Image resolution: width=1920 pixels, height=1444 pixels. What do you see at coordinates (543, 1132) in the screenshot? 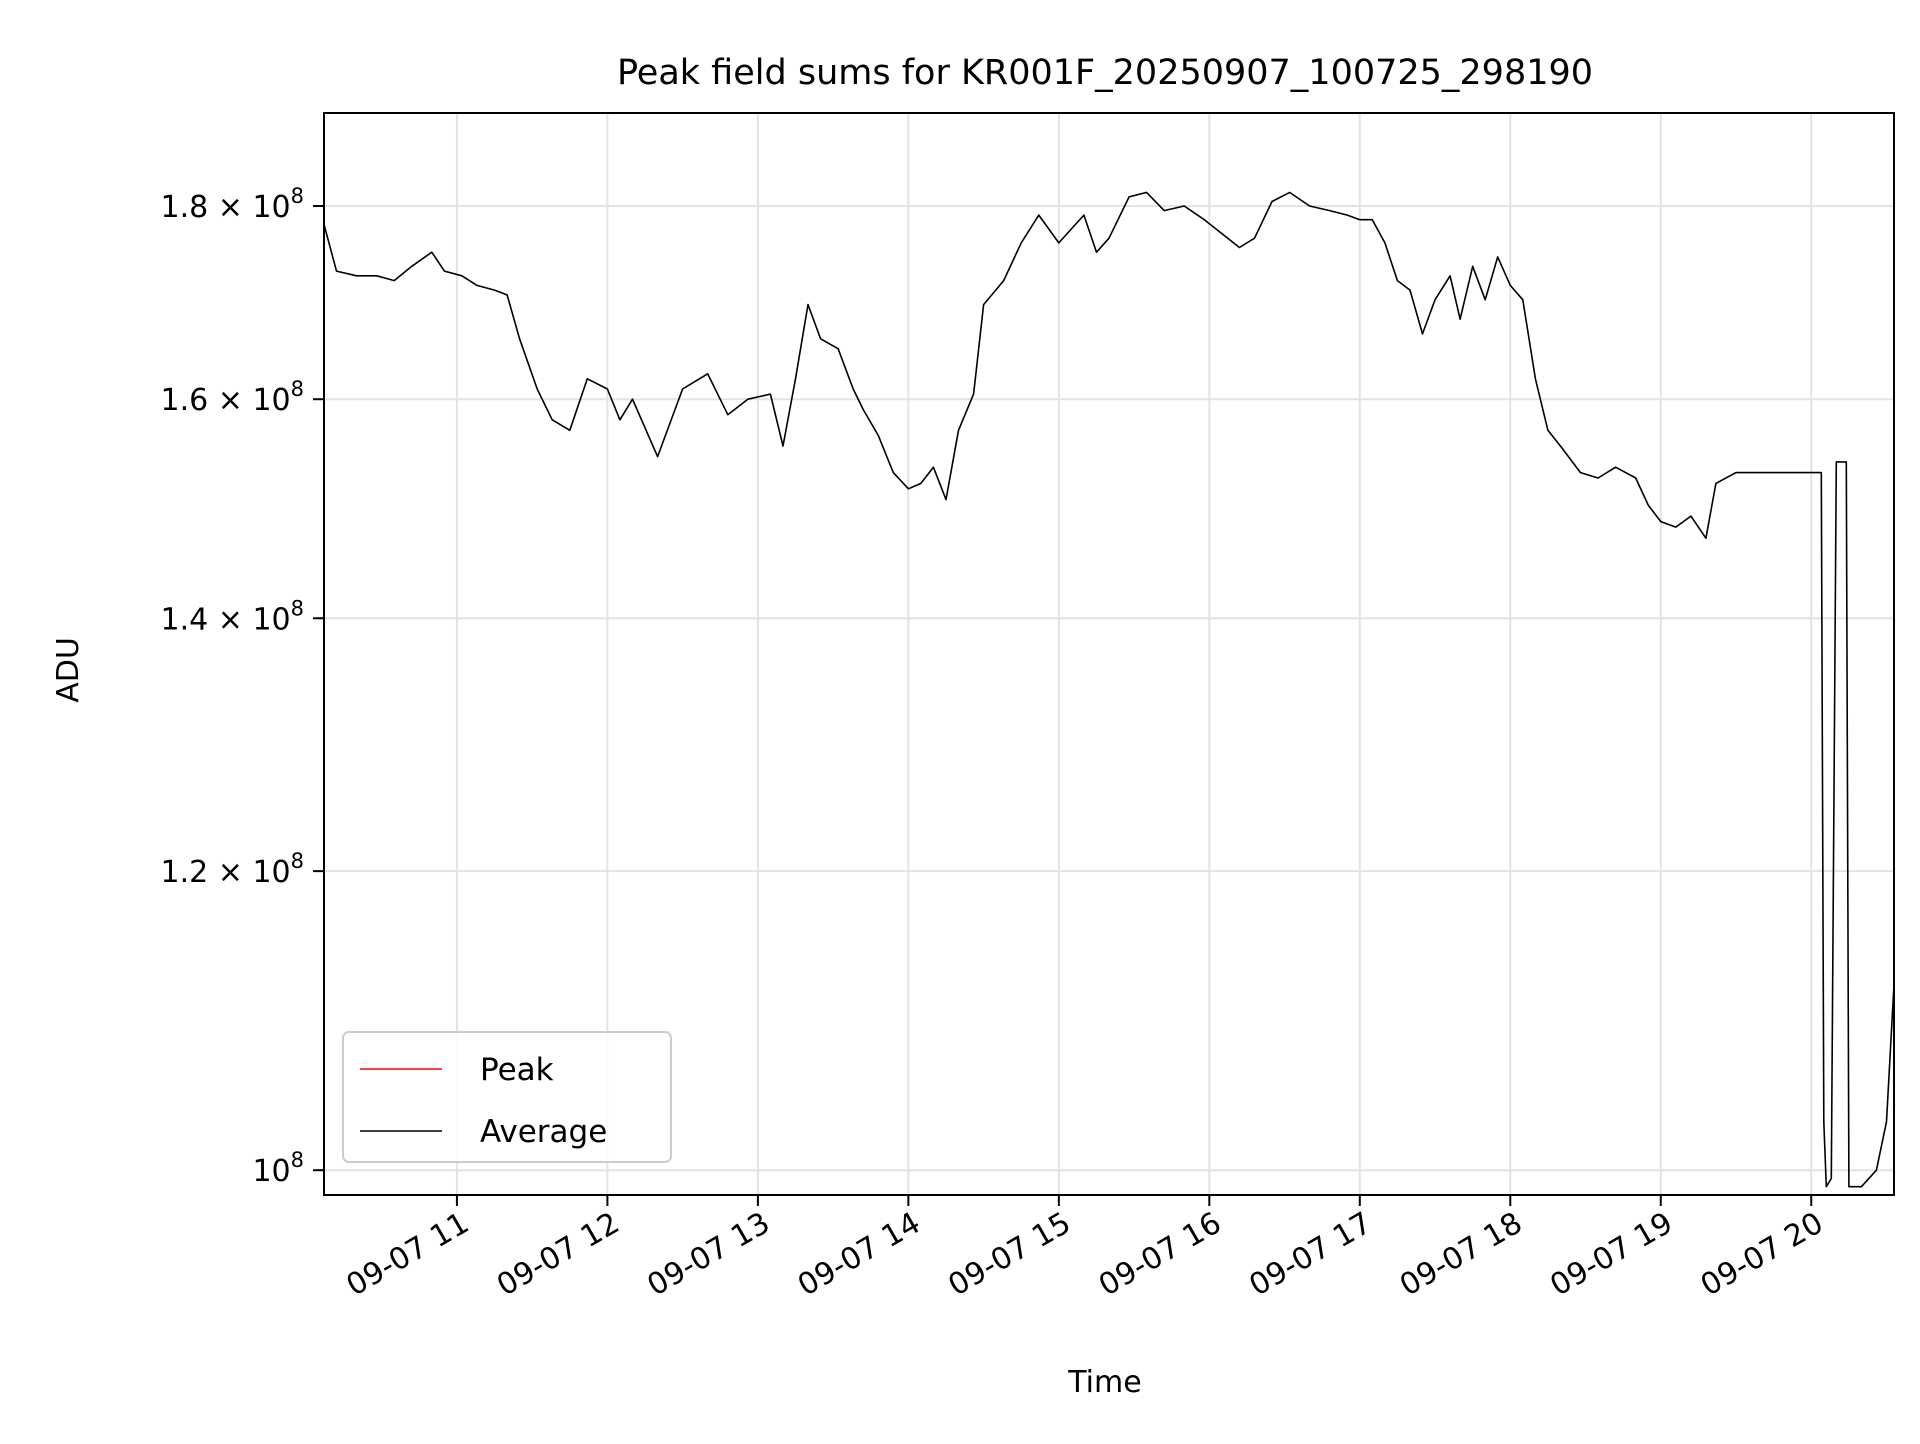
I see `legend-average-label: Average` at bounding box center [543, 1132].